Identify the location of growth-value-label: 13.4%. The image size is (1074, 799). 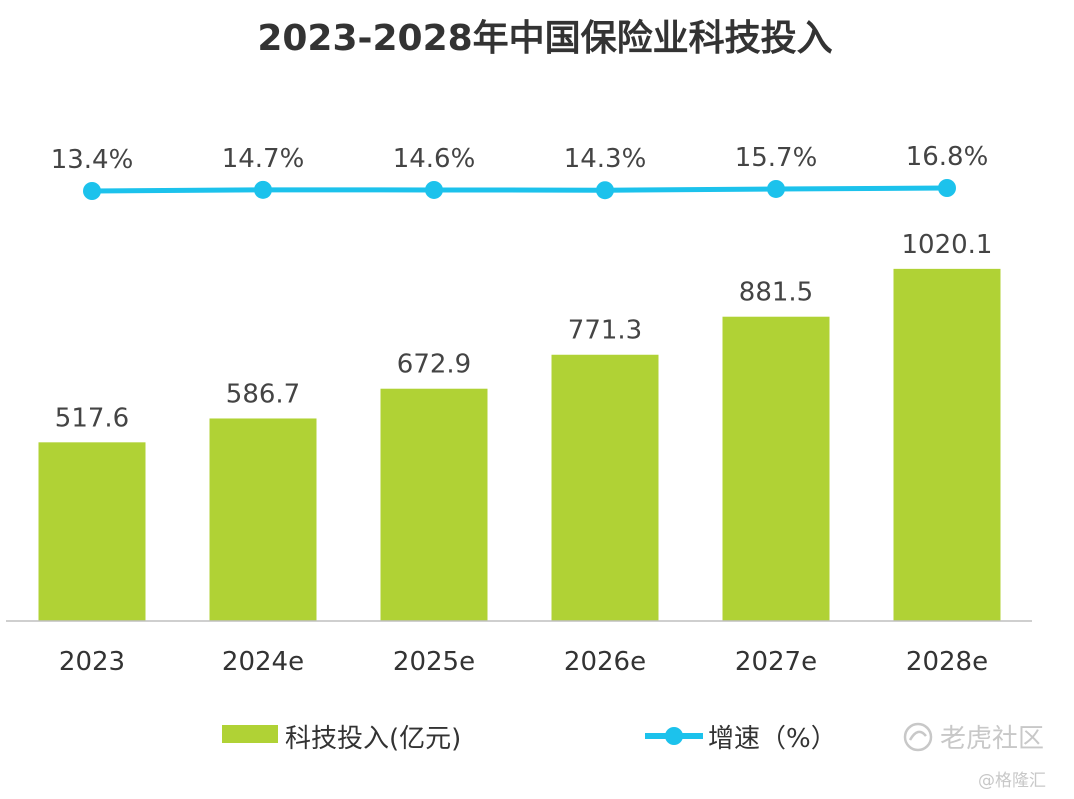
(92, 160).